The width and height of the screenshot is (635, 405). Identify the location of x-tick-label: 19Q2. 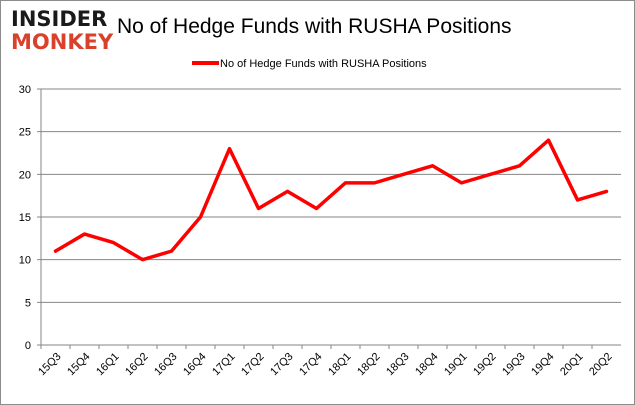
(485, 365).